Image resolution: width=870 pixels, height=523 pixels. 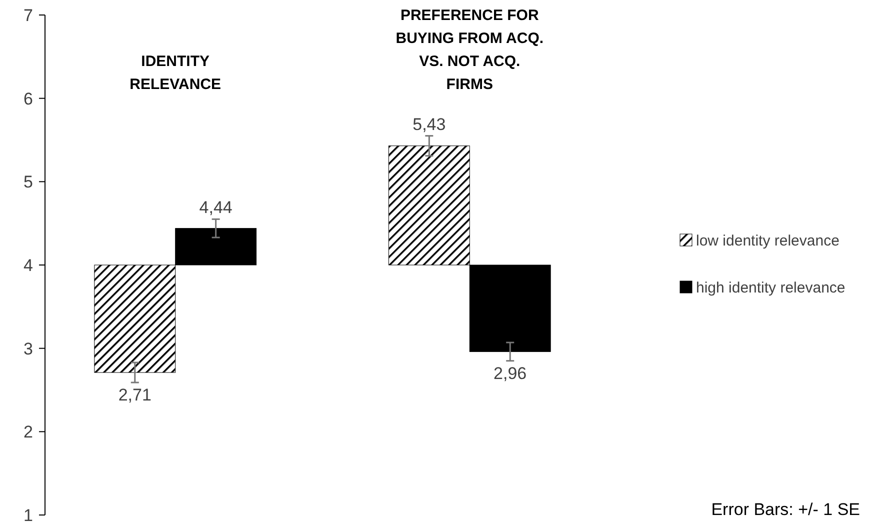 What do you see at coordinates (176, 73) in the screenshot?
I see `x-tick-label: IDENTITY RELEVANCE` at bounding box center [176, 73].